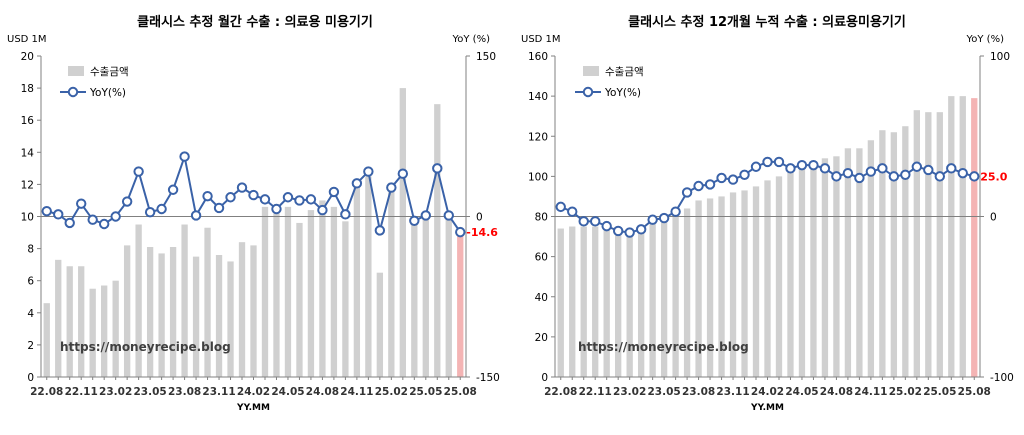 This screenshot has width=1024, height=435. What do you see at coordinates (30, 378) in the screenshot?
I see `left-tick-label: 0` at bounding box center [30, 378].